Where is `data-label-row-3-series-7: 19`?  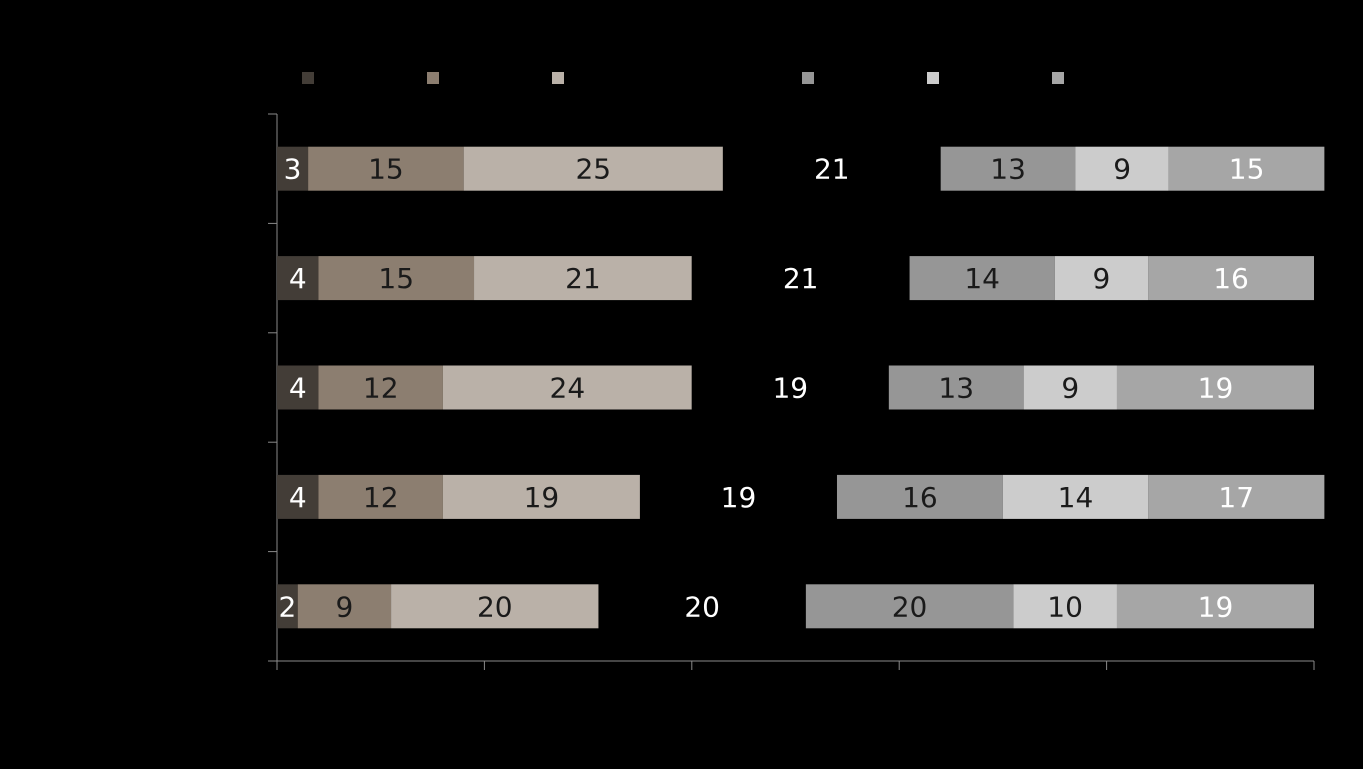
data-label-row-3-series-7: 19 is located at coordinates (1216, 388).